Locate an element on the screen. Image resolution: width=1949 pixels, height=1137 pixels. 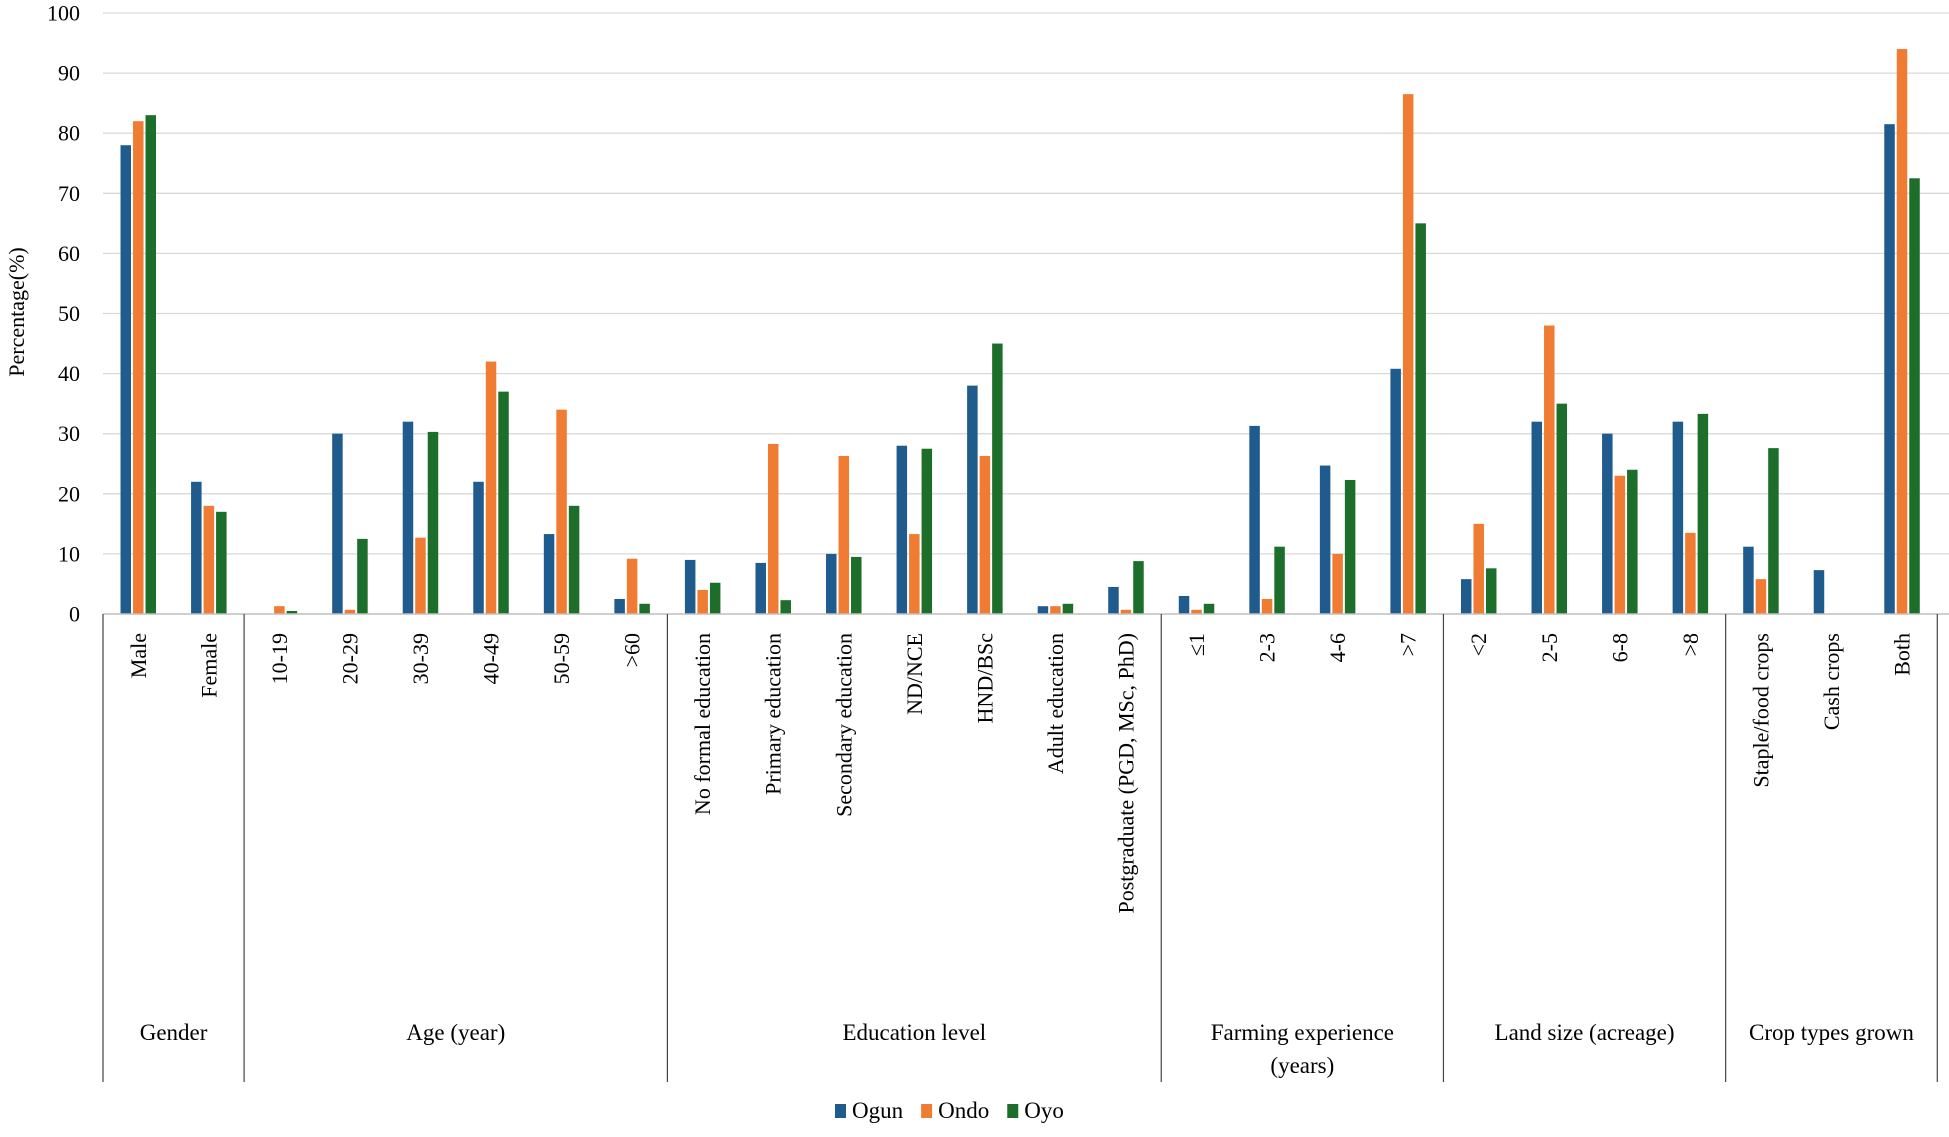
group-label: (years) is located at coordinates (1302, 1065).